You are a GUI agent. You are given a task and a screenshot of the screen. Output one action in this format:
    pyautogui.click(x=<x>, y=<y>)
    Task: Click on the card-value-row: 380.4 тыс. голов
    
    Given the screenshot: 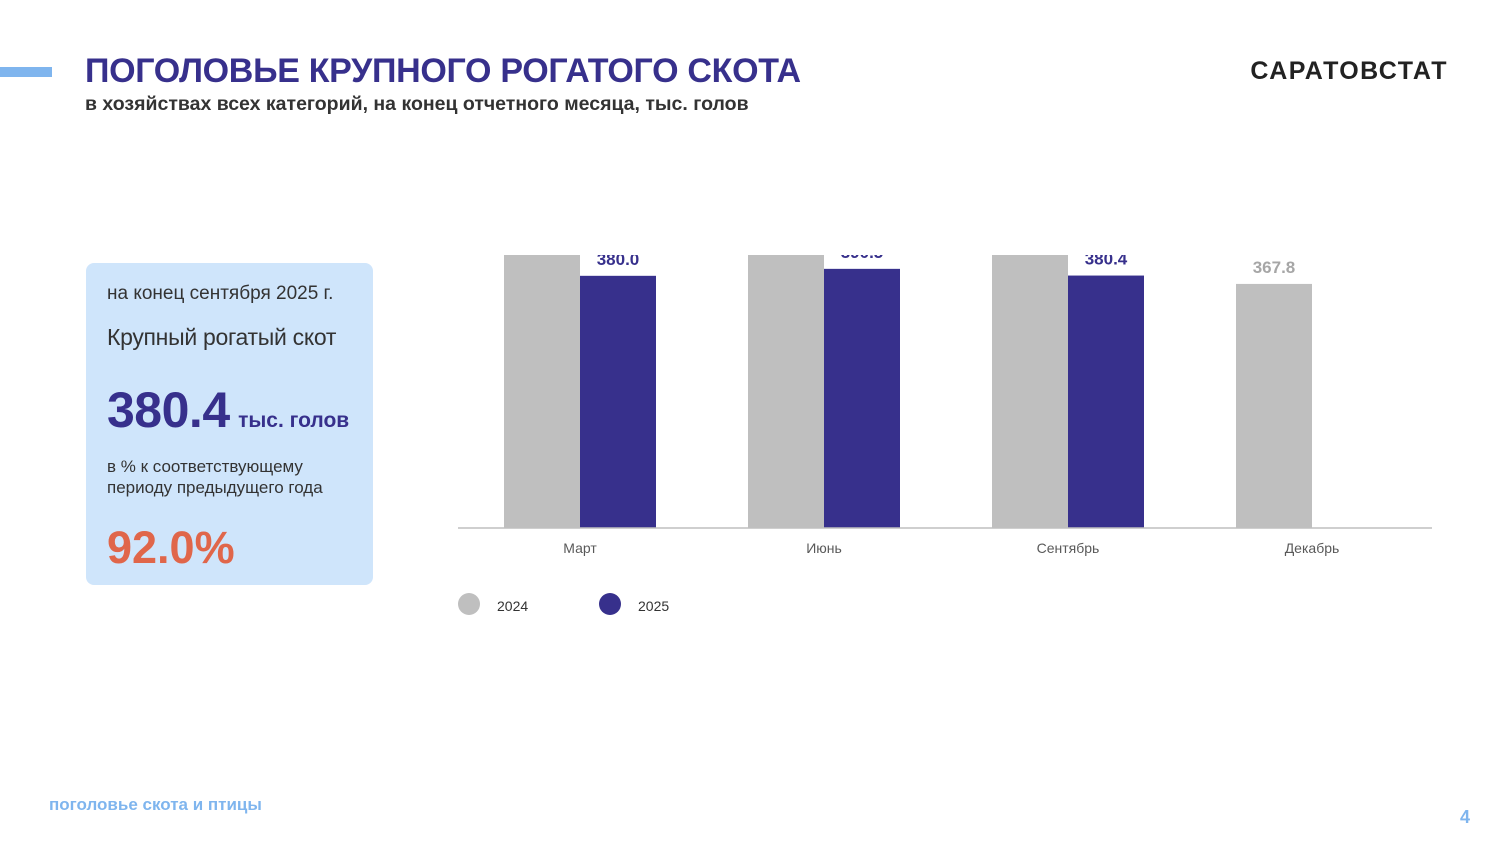 What is the action you would take?
    pyautogui.click(x=228, y=410)
    